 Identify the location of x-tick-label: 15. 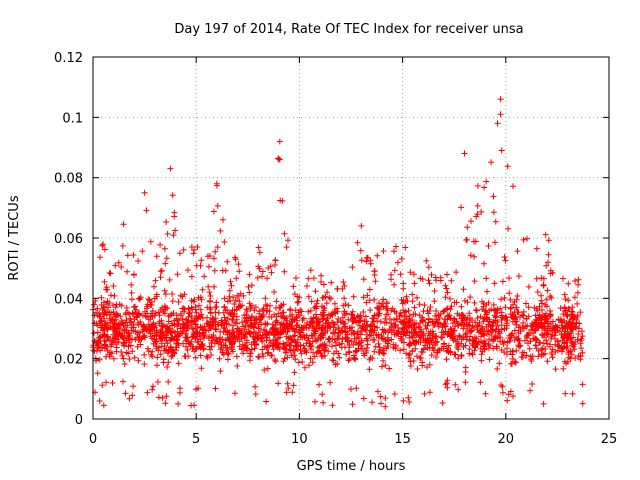
(402, 439).